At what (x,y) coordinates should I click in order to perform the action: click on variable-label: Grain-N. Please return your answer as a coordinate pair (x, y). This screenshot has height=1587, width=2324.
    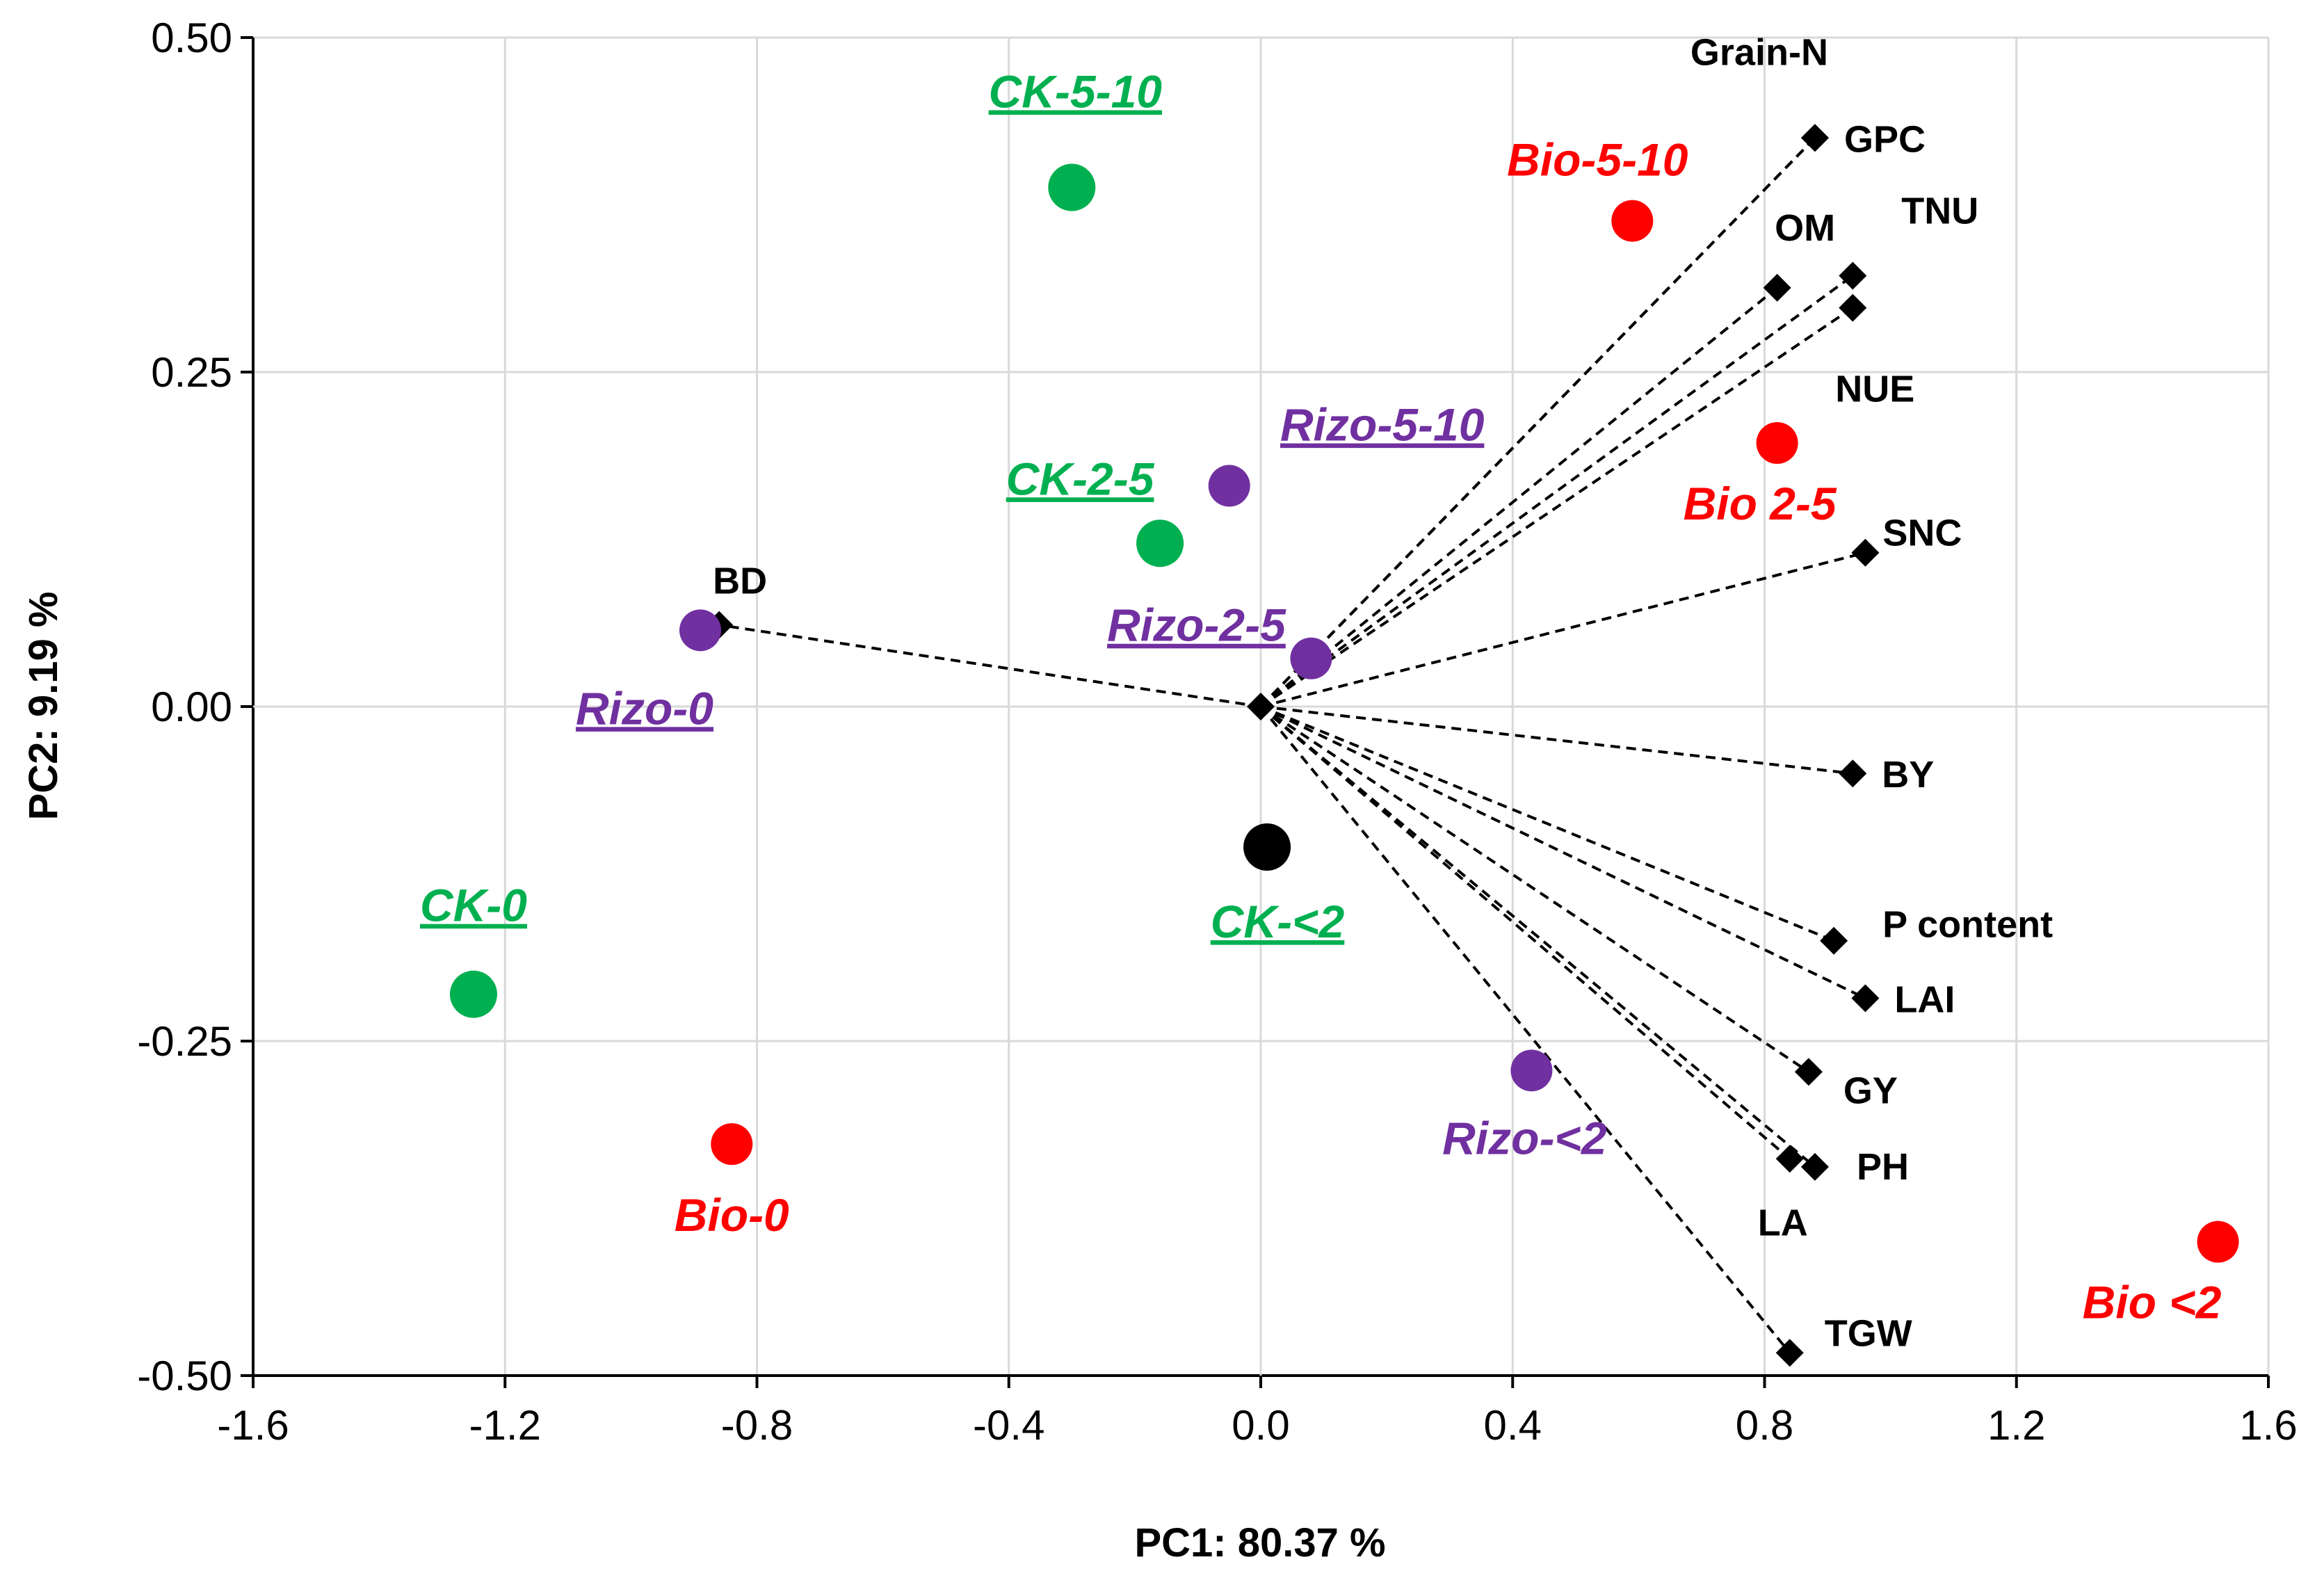
    Looking at the image, I should click on (1759, 52).